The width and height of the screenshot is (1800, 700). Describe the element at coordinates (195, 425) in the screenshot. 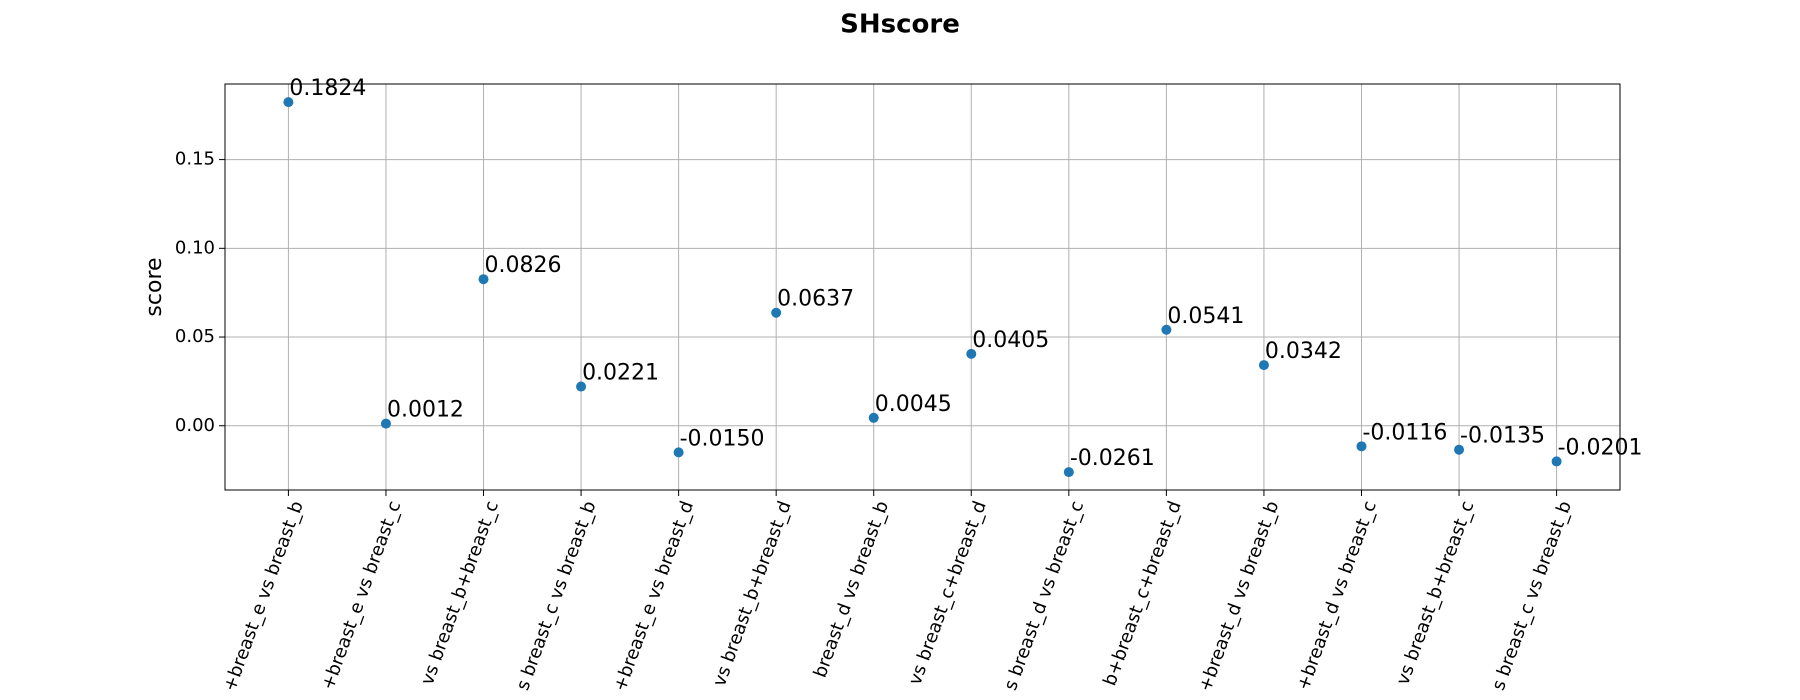

I see `y-tick-label: 0.00` at that location.